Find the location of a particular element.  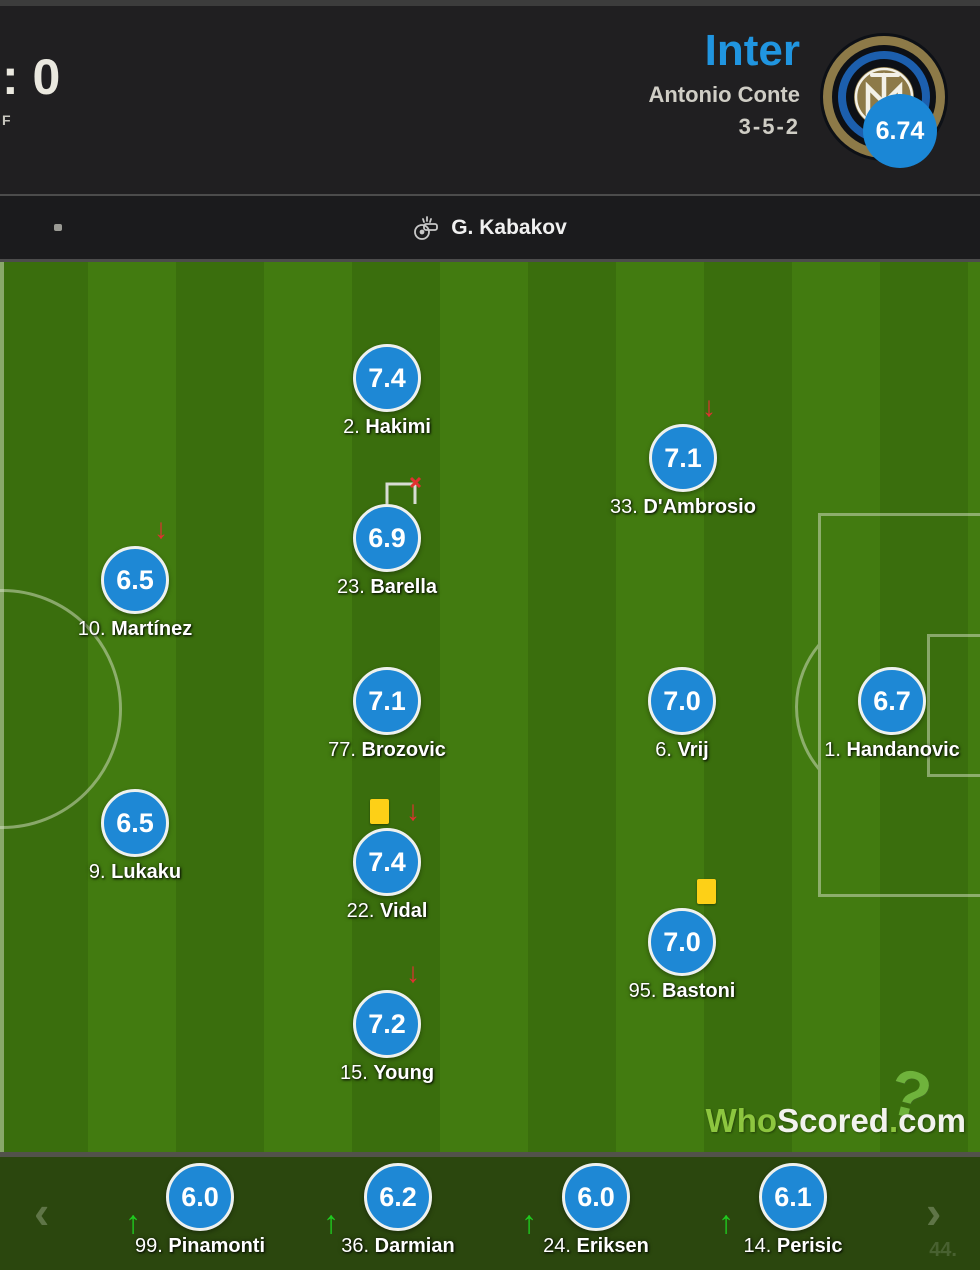

sub-name-label: 24. Eriksen is located at coordinates (596, 1246).